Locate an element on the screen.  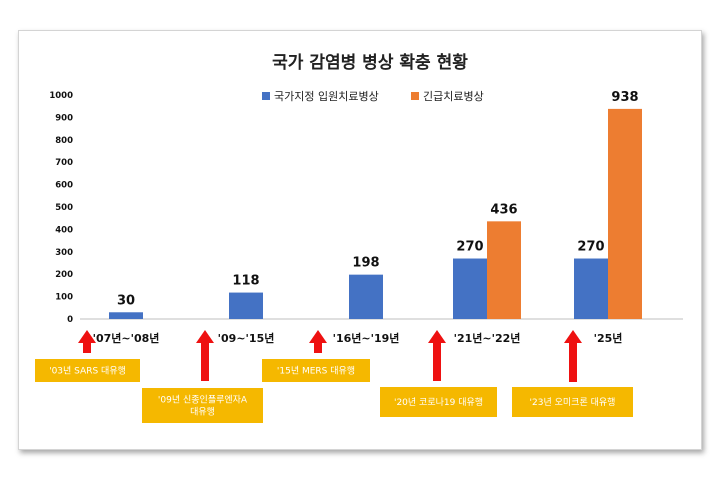
data-label: 938 is located at coordinates (624, 97).